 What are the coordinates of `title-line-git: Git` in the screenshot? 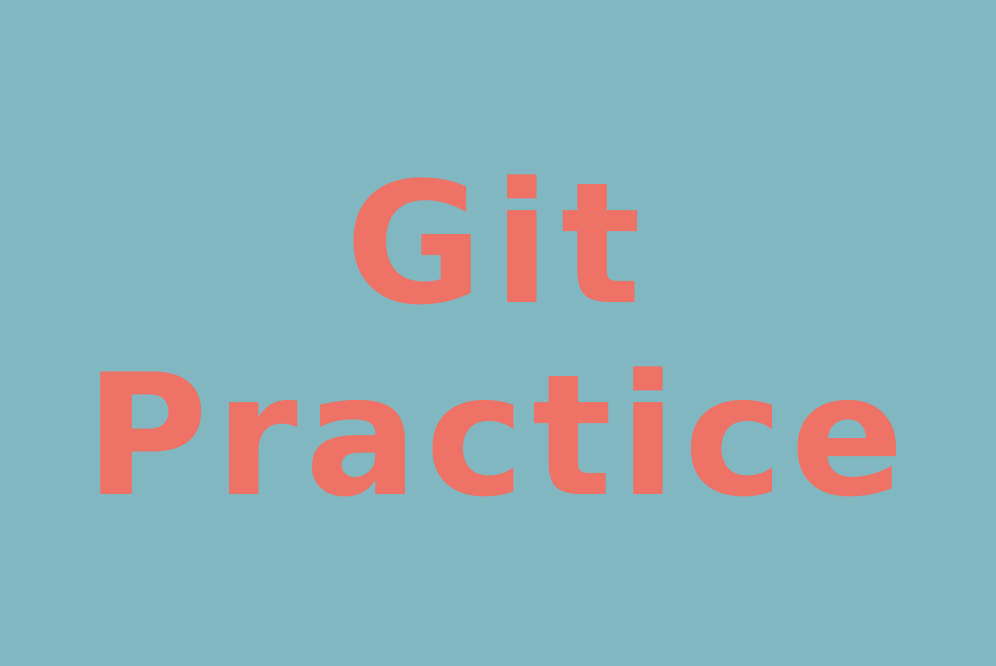 It's located at (498, 244).